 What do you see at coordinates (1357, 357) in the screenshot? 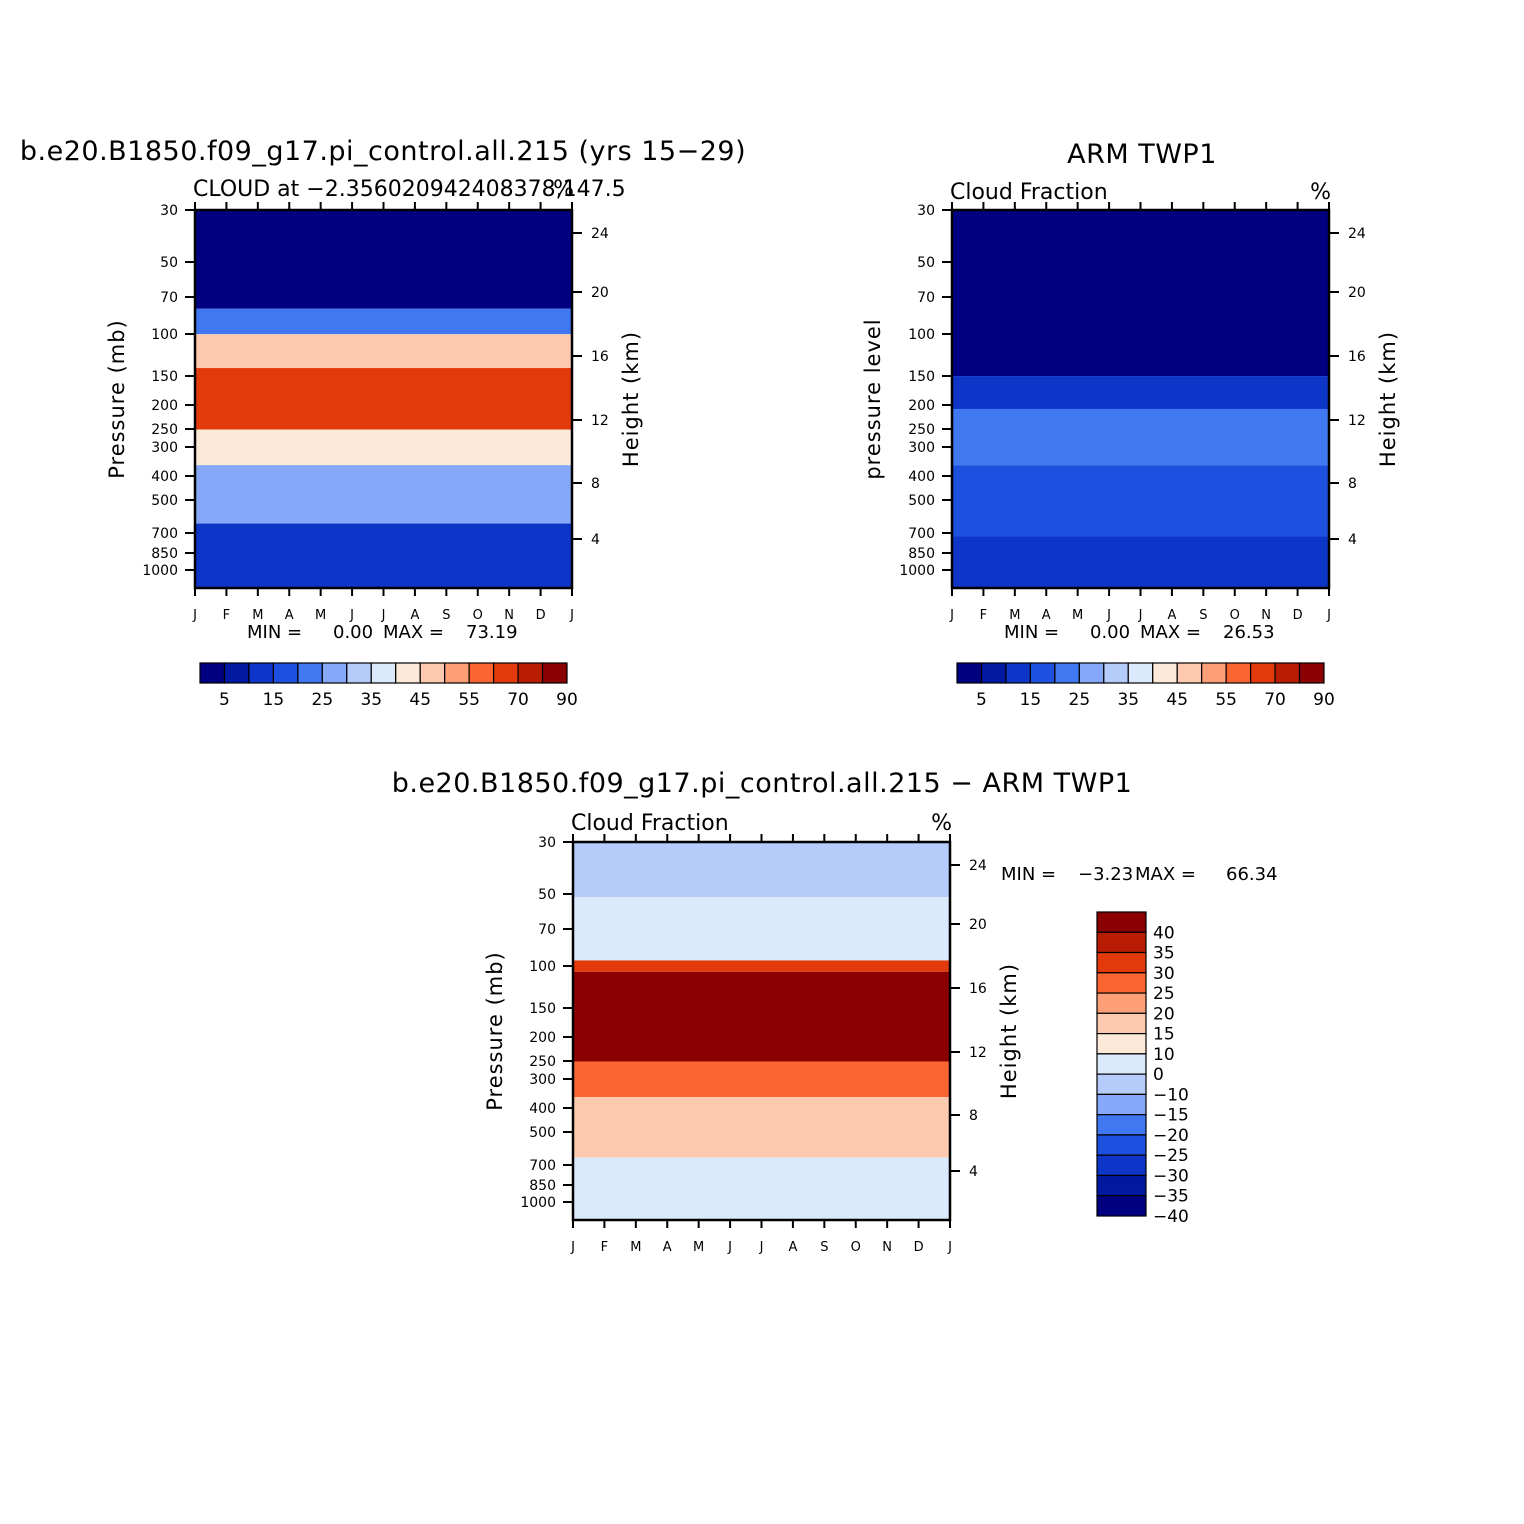
I see `y-tick-label-right: 16` at bounding box center [1357, 357].